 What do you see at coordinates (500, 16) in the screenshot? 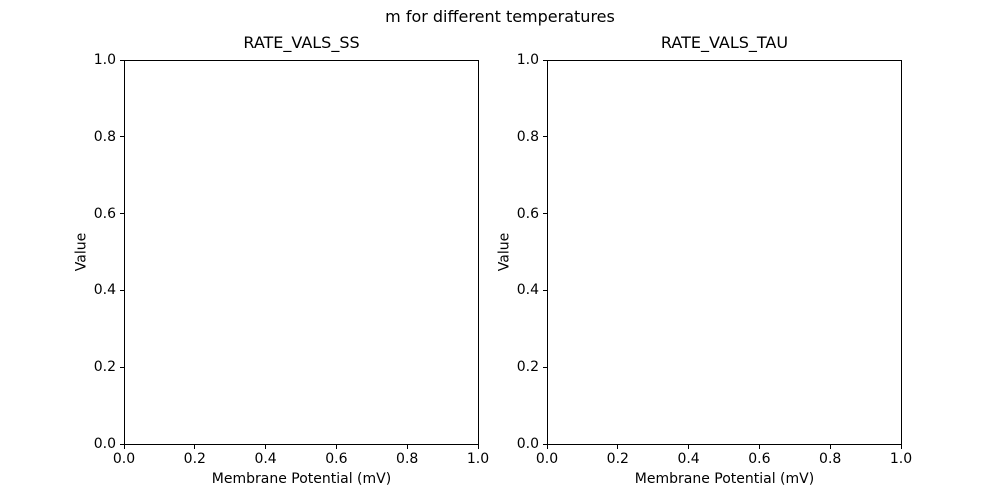
I see `figure-suptitle: m for different temperatures` at bounding box center [500, 16].